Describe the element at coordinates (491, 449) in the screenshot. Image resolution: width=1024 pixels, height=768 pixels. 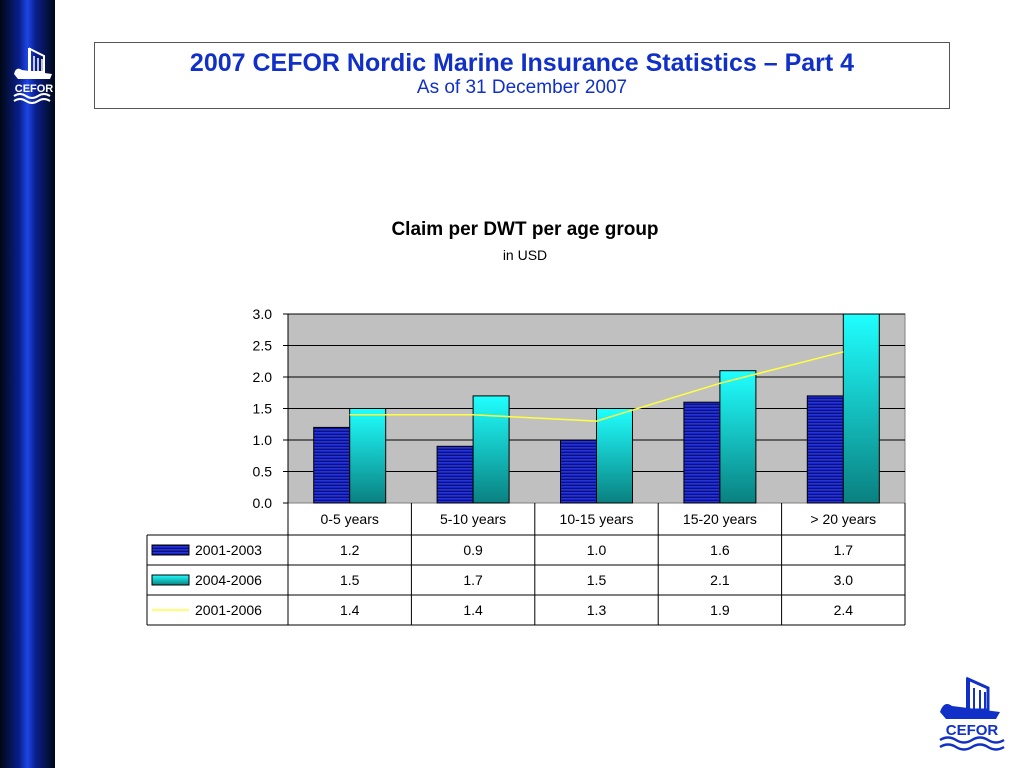
I see `bar-2004-2006-5-10 years` at that location.